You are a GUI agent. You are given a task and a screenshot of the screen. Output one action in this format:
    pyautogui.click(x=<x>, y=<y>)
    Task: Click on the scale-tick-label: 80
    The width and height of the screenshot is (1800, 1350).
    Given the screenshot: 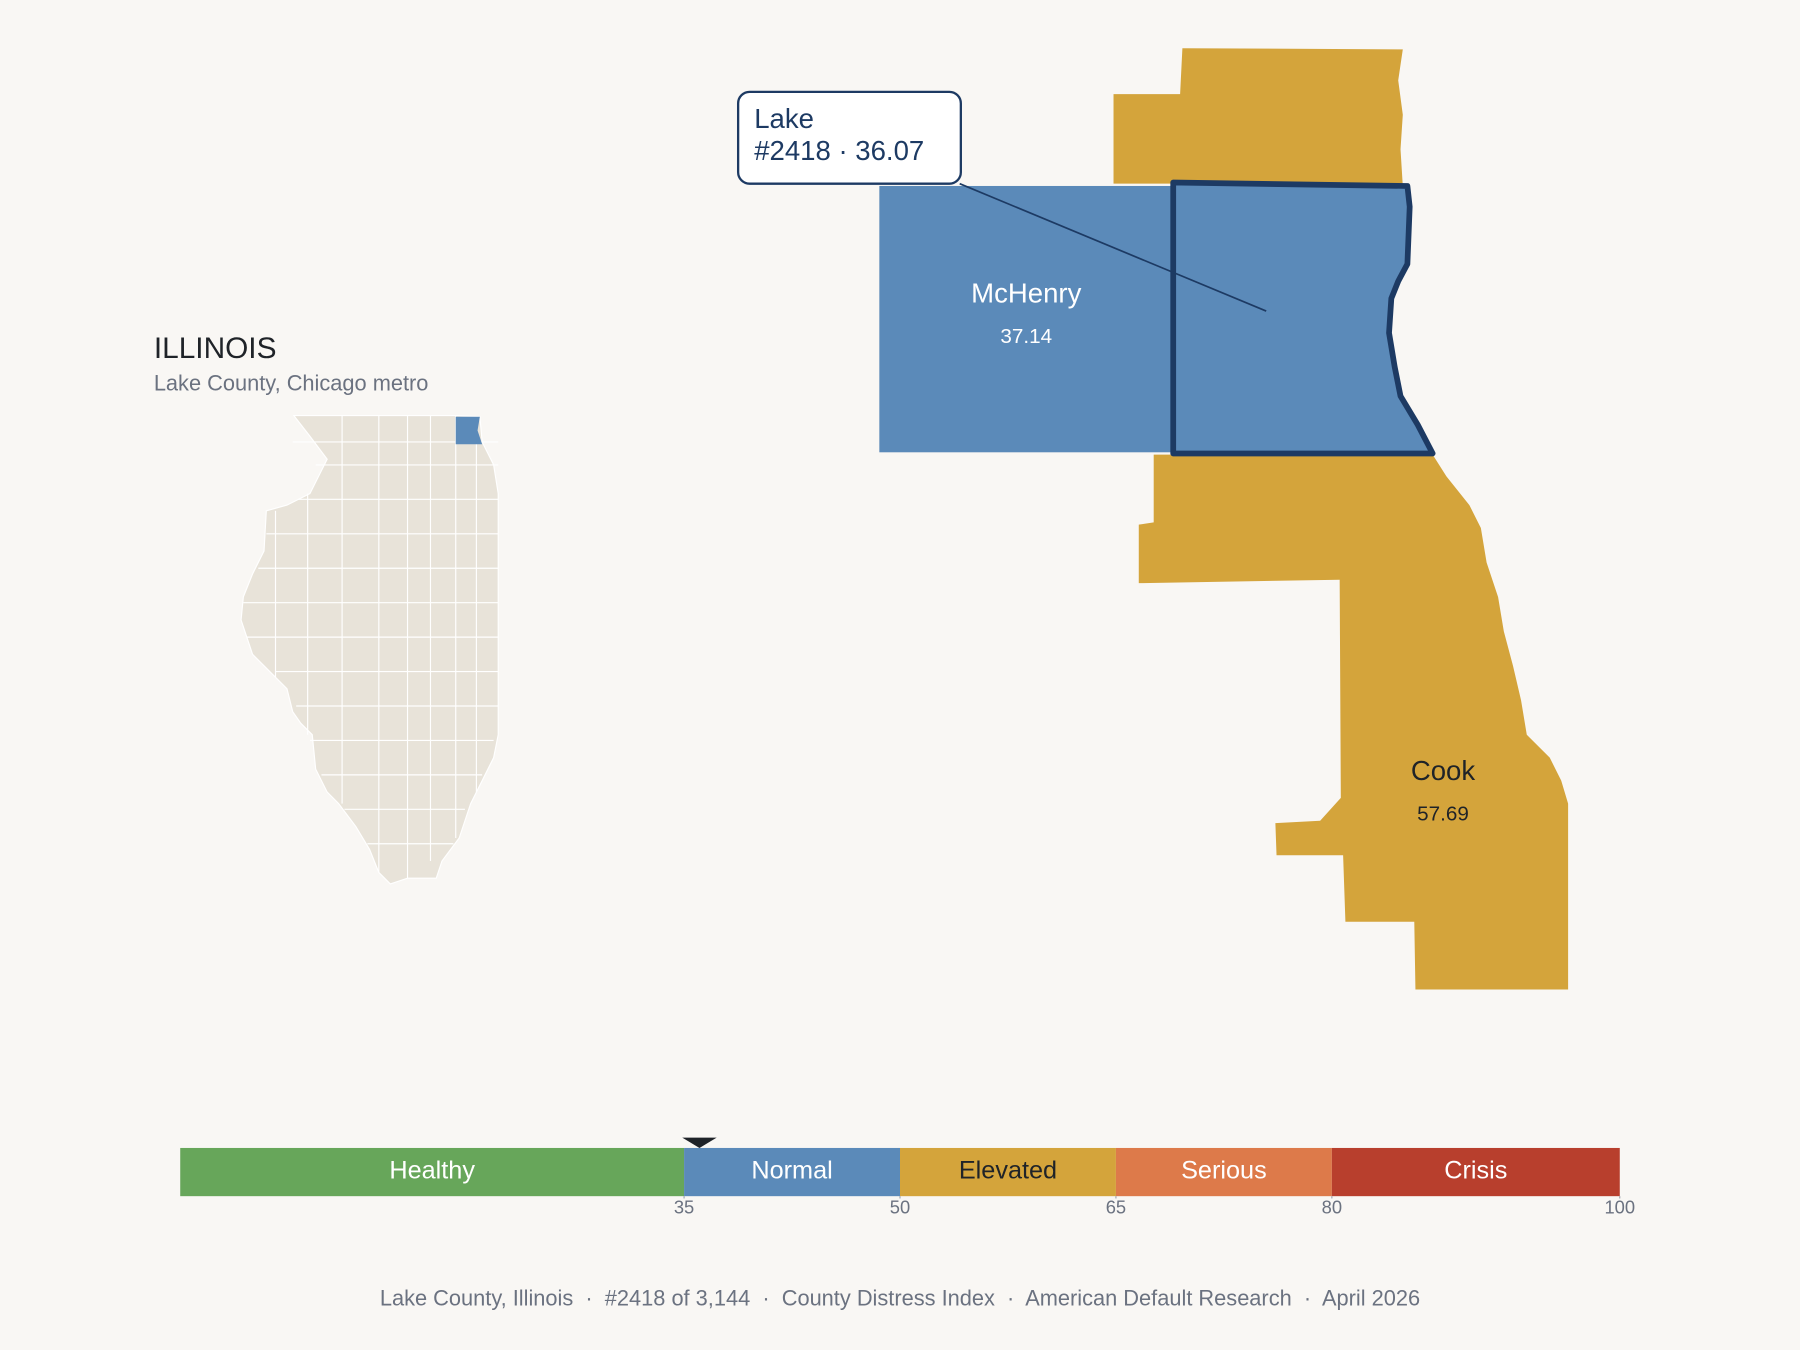 What is the action you would take?
    pyautogui.click(x=1332, y=1207)
    